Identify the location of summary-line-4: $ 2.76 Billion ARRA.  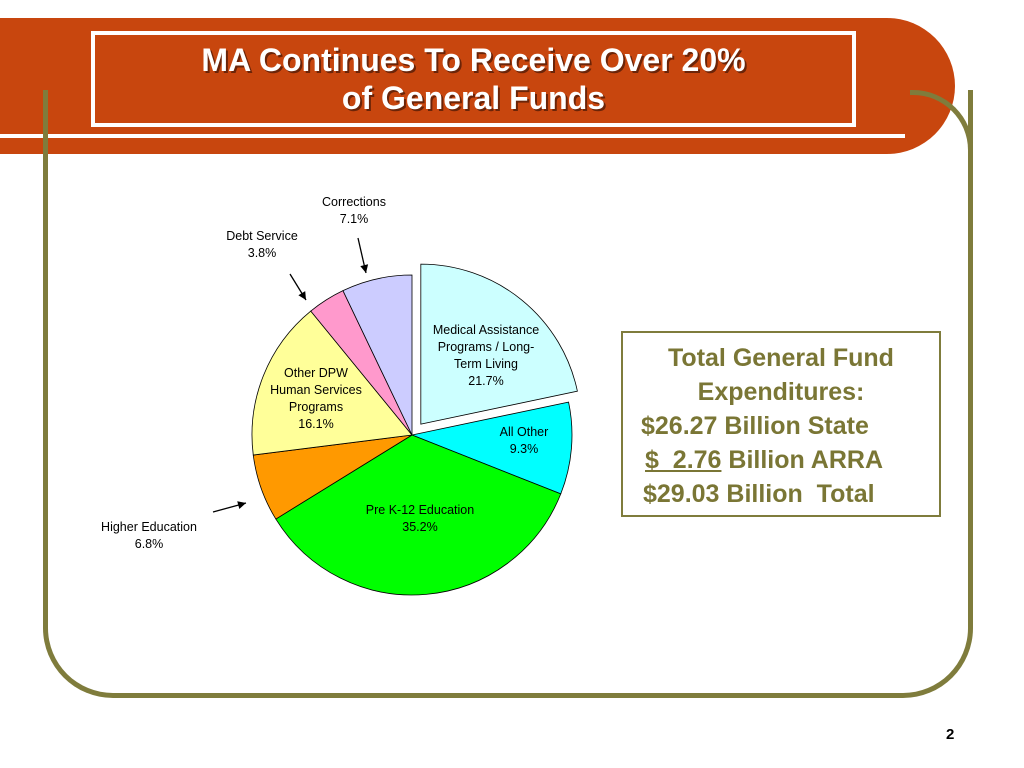
(781, 460).